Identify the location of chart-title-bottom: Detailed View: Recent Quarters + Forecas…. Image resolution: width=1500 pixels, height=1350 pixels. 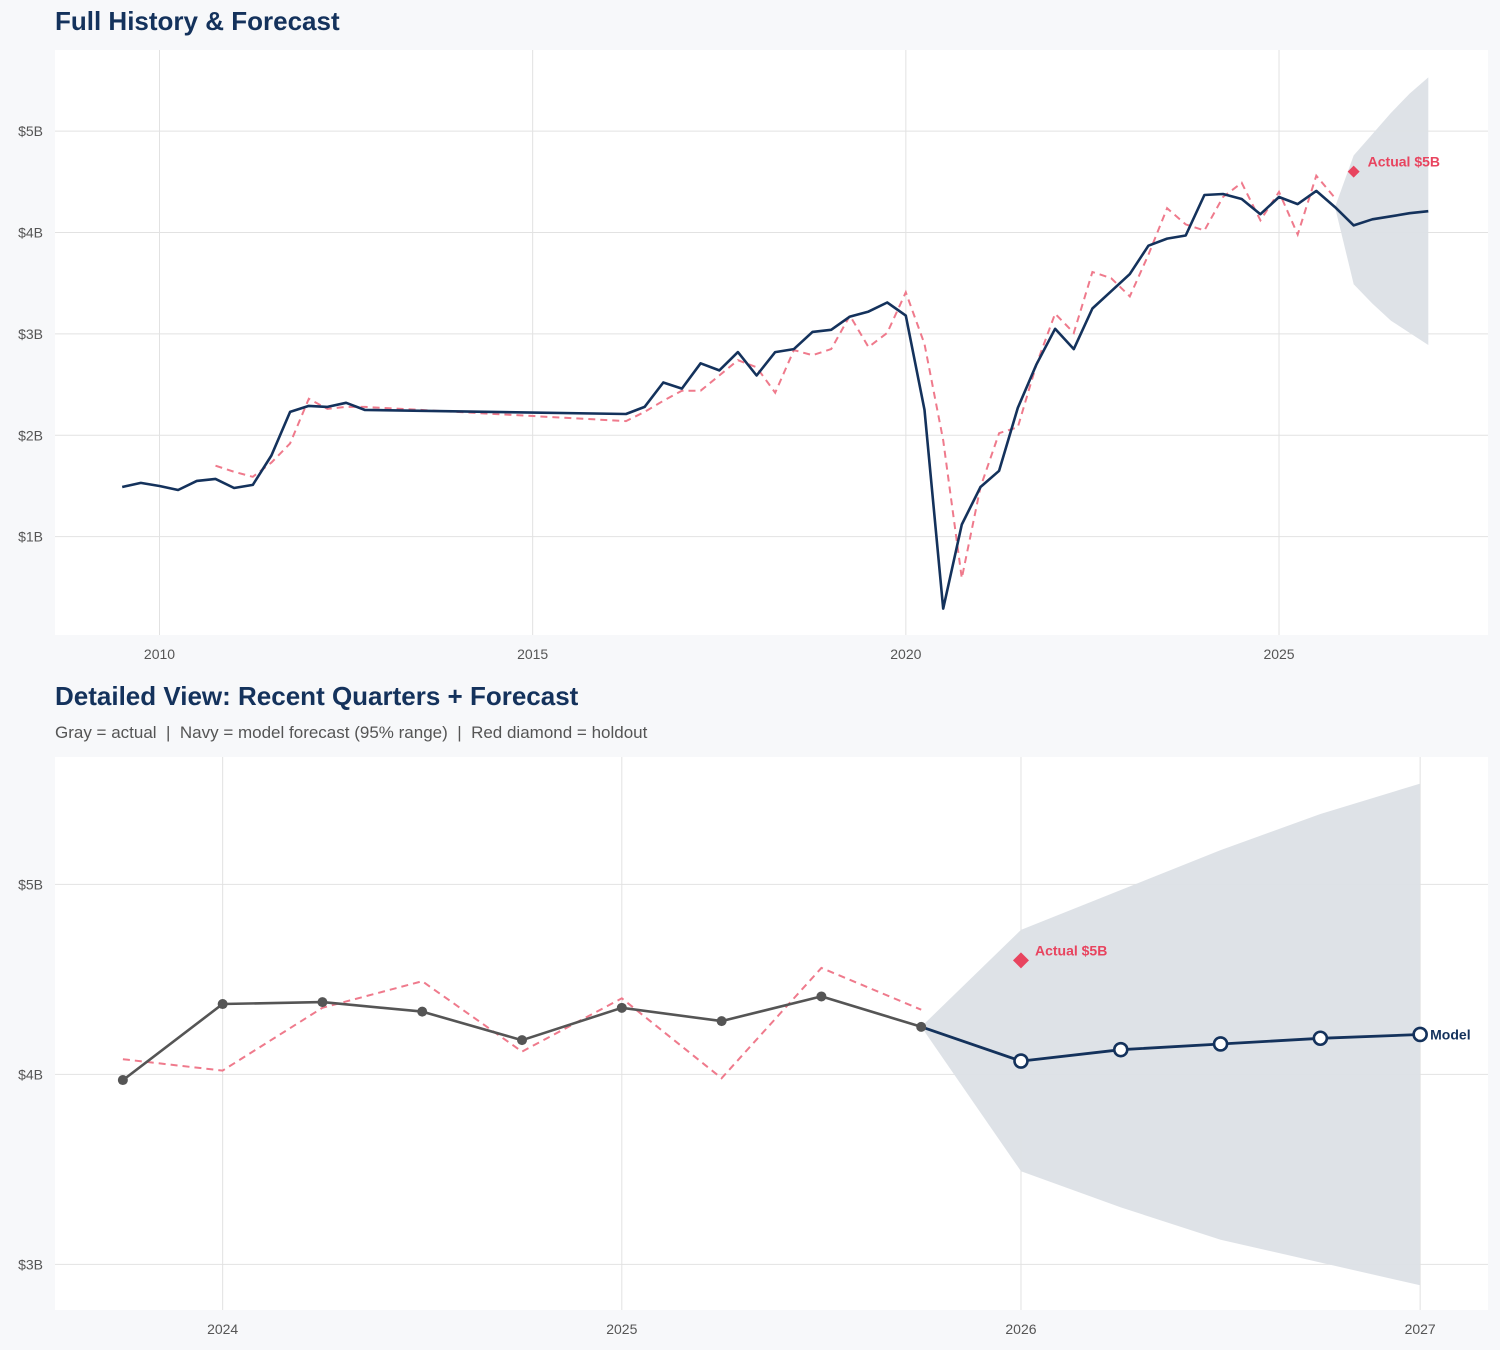
(317, 696).